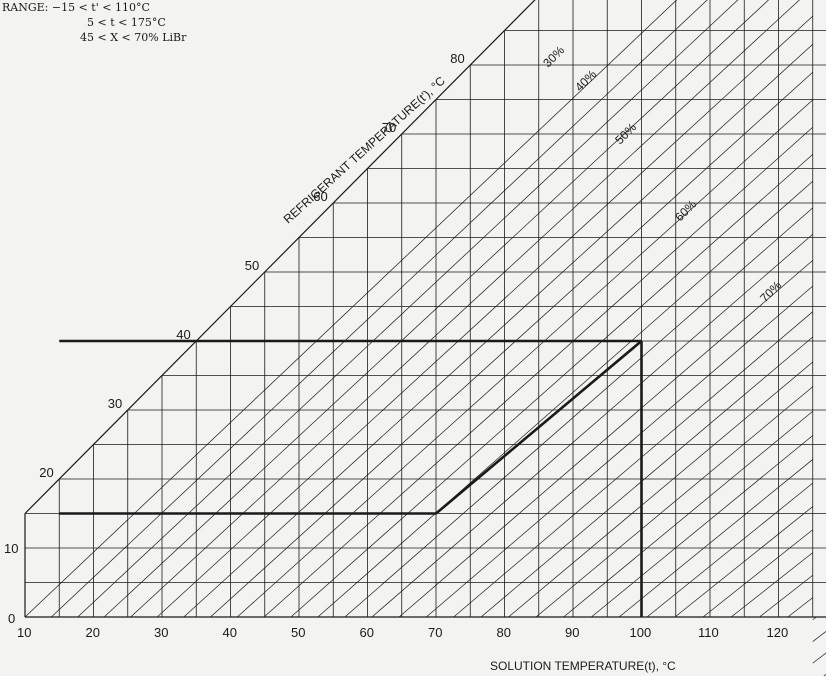  I want to click on x-tick-label: 90, so click(572, 632).